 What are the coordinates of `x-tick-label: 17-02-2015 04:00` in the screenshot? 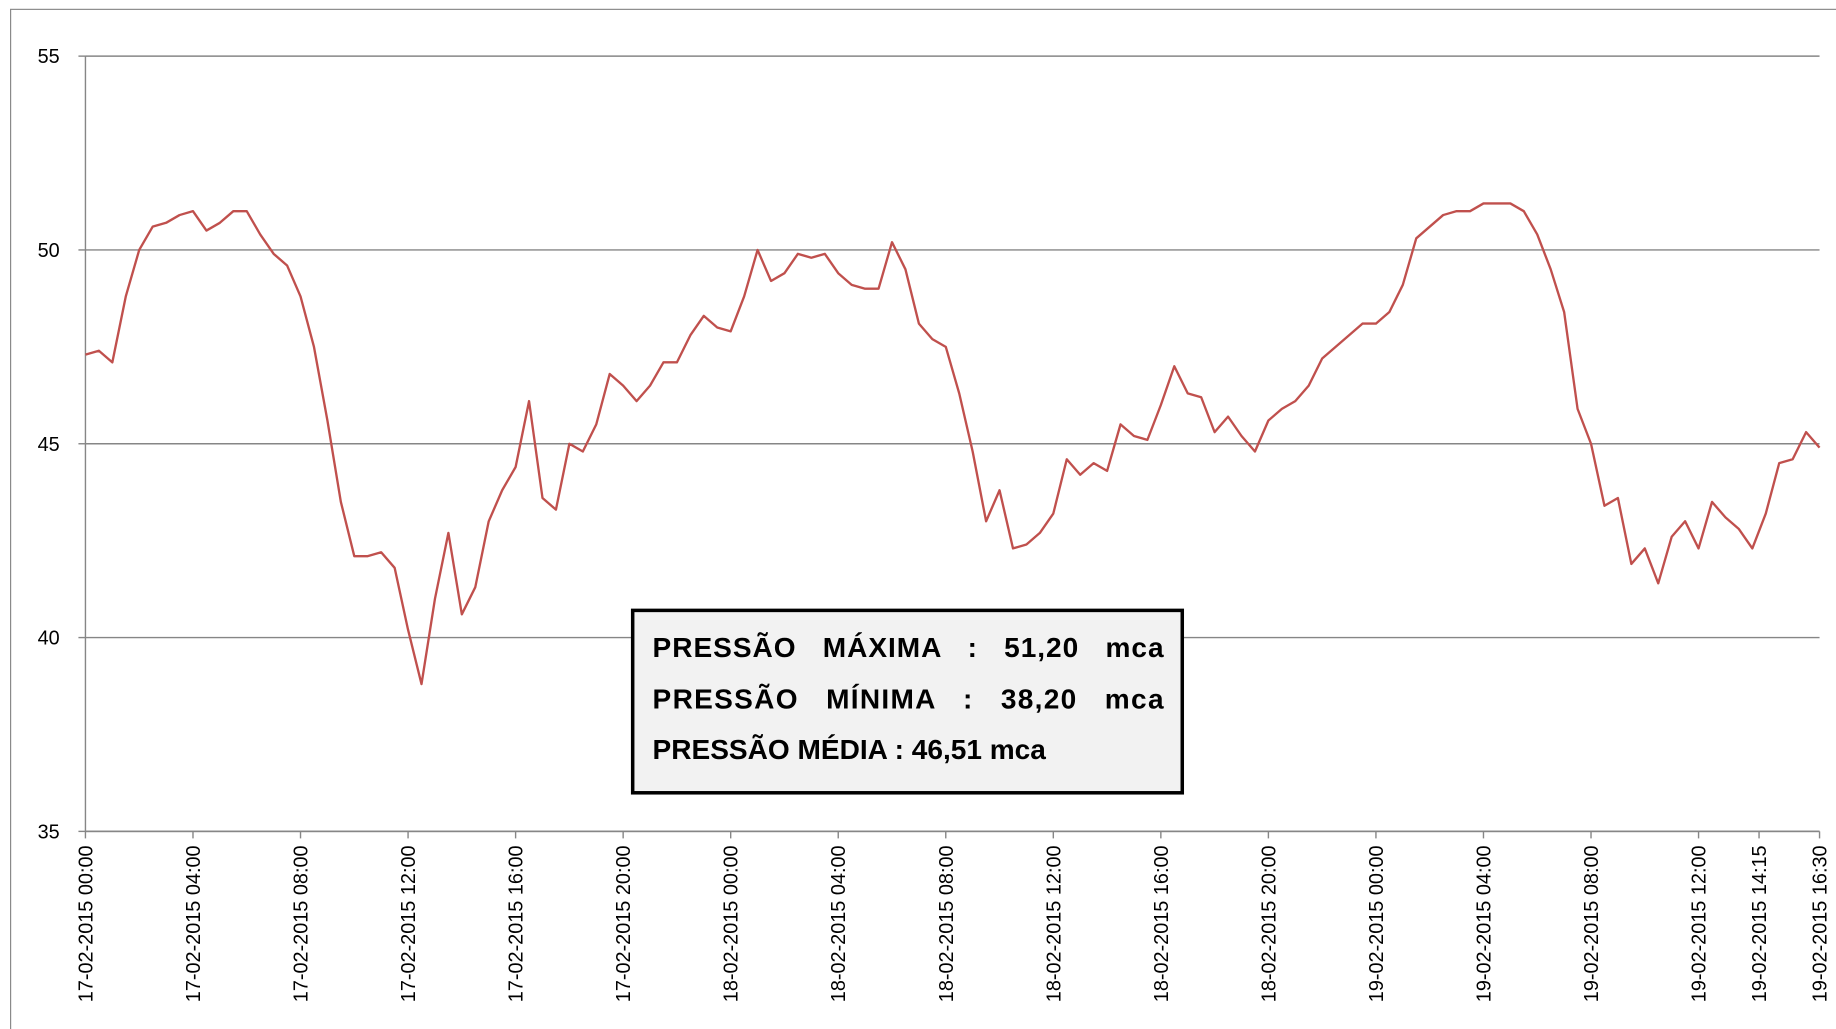 It's located at (194, 923).